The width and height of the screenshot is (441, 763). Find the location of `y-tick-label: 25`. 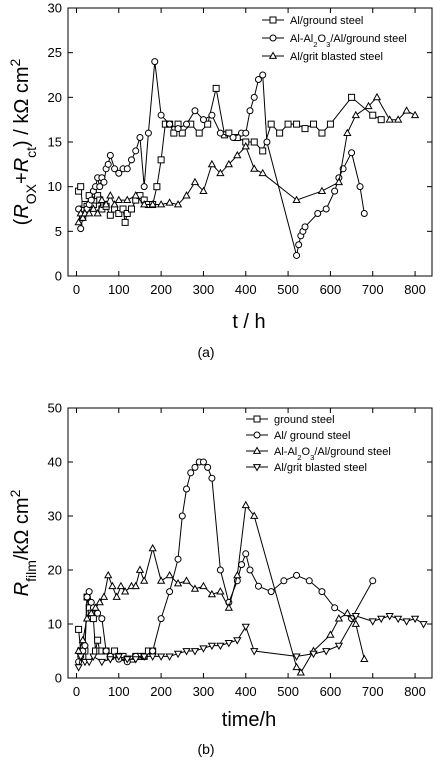

y-tick-label: 25 is located at coordinates (55, 52).